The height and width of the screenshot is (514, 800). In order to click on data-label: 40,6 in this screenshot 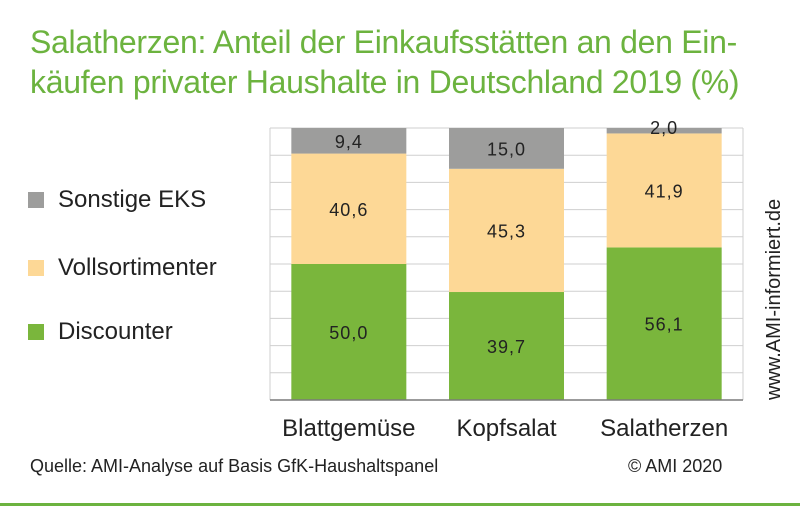, I will do `click(348, 210)`.